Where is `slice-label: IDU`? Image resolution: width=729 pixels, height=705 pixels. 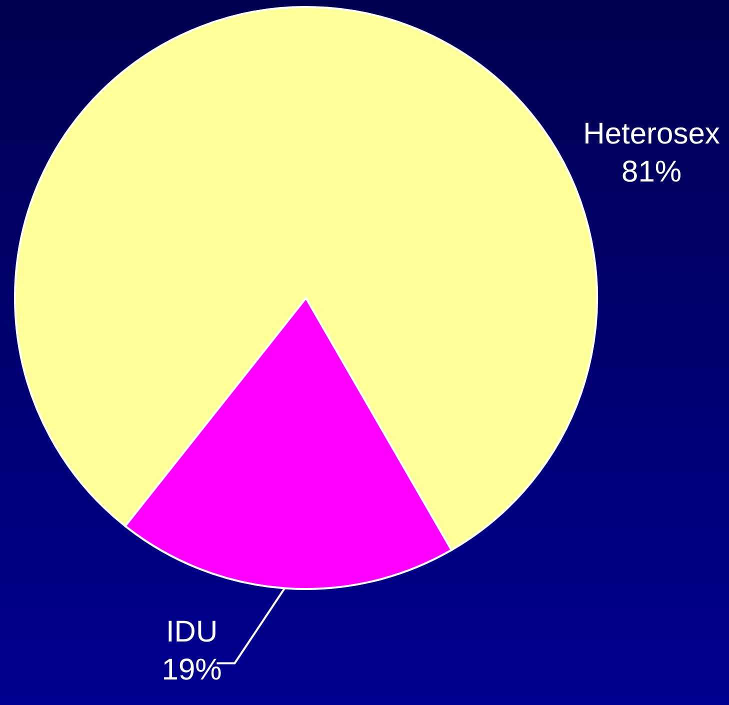
slice-label: IDU is located at coordinates (192, 631).